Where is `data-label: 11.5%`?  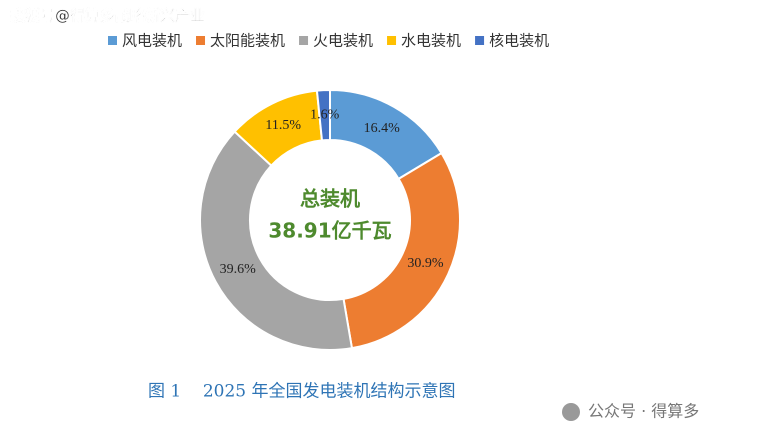
data-label: 11.5% is located at coordinates (283, 125).